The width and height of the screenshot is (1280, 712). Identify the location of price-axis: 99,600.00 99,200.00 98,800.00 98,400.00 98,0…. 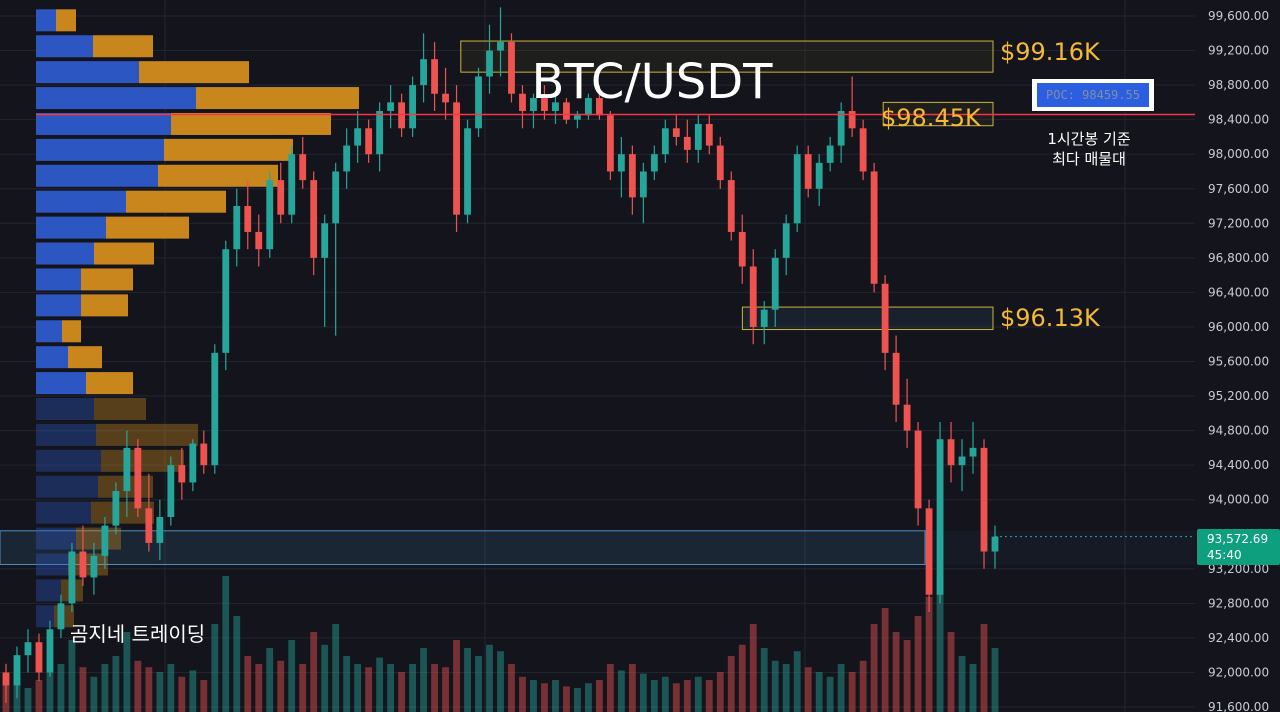
(1238, 360).